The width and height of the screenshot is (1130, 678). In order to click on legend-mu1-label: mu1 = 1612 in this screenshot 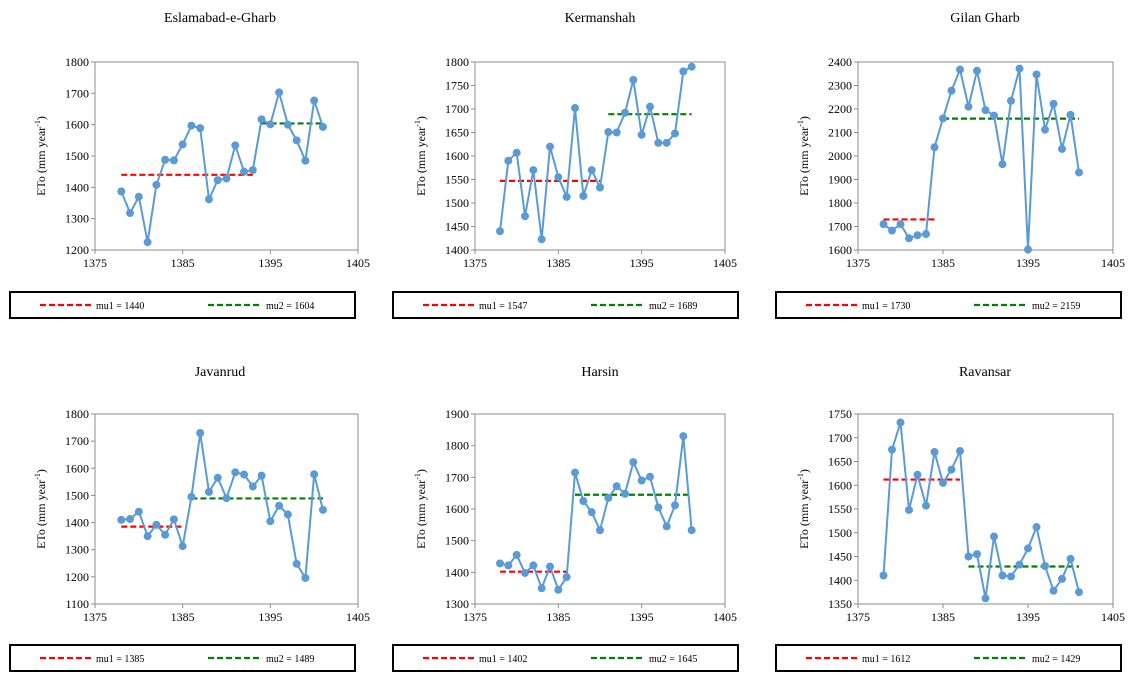, I will do `click(886, 659)`.